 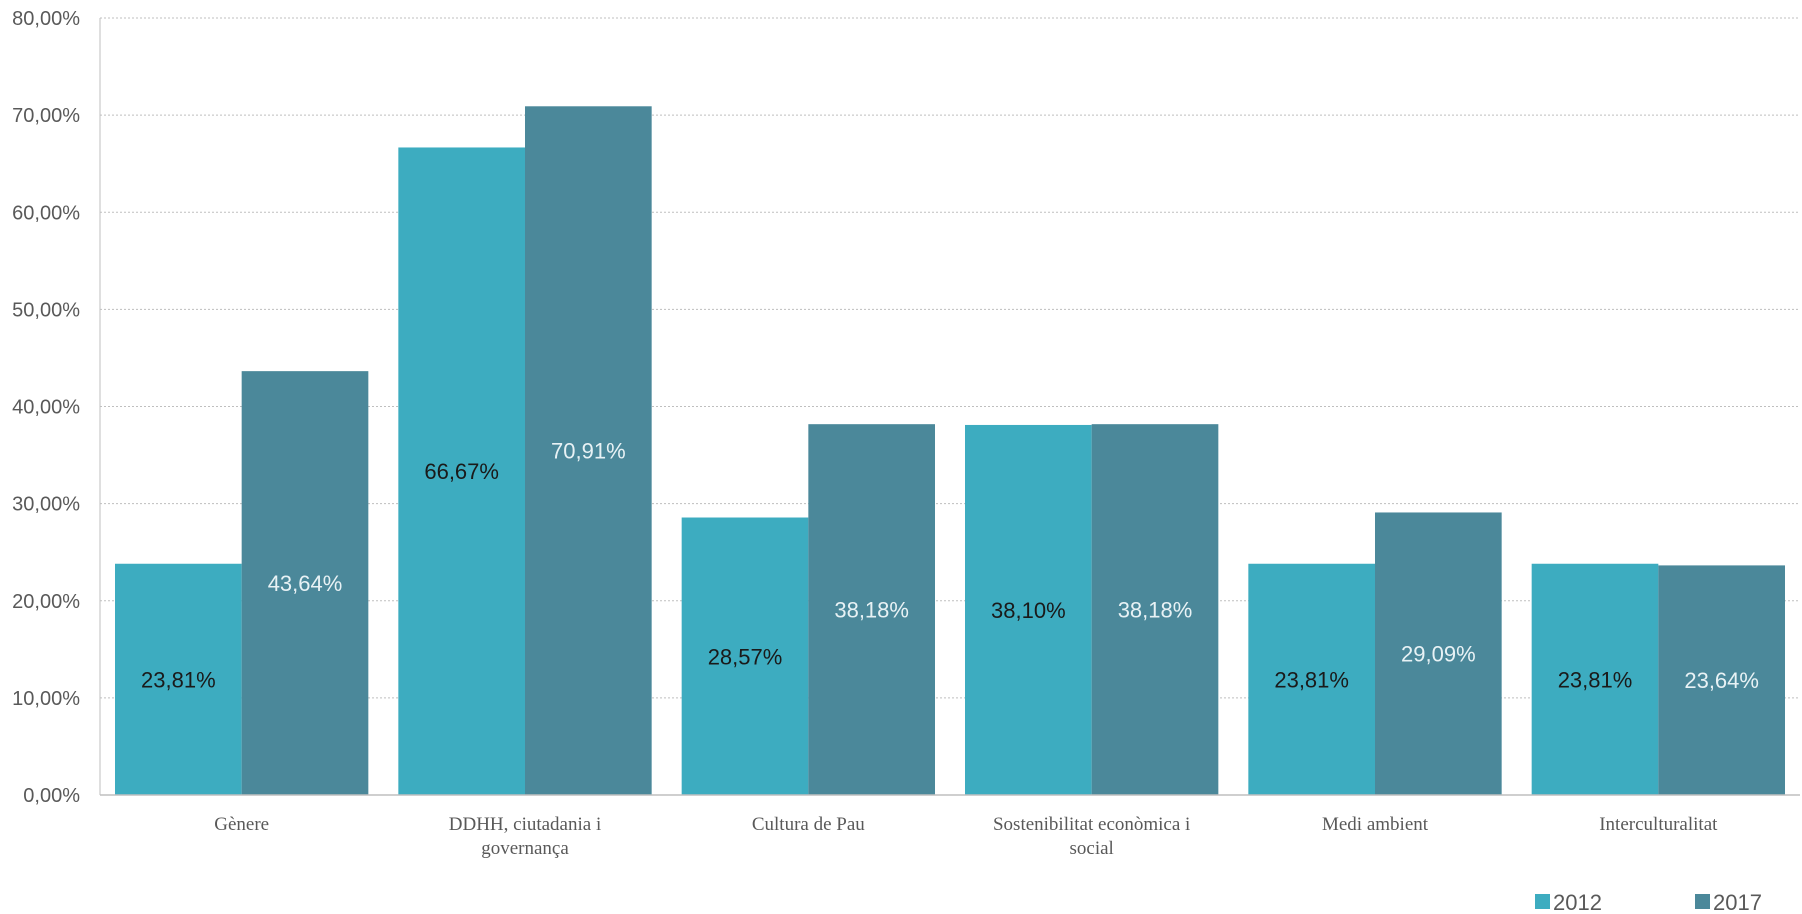 I want to click on x-category-label: Interculturalitat, so click(x=1658, y=824).